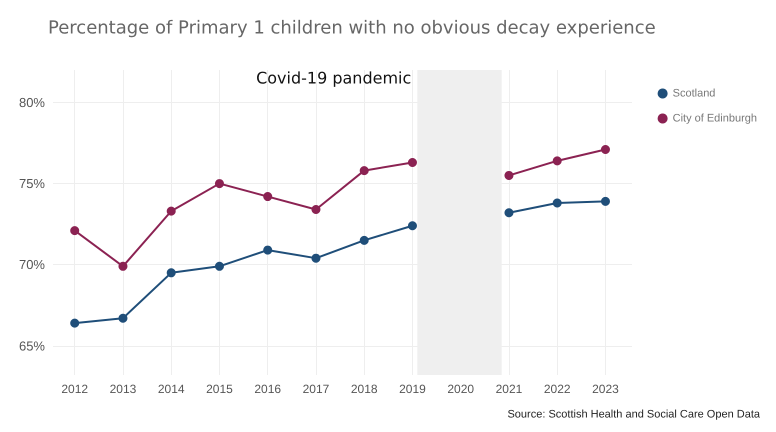 The width and height of the screenshot is (776, 432). What do you see at coordinates (171, 389) in the screenshot?
I see `x-tick-label: 2014` at bounding box center [171, 389].